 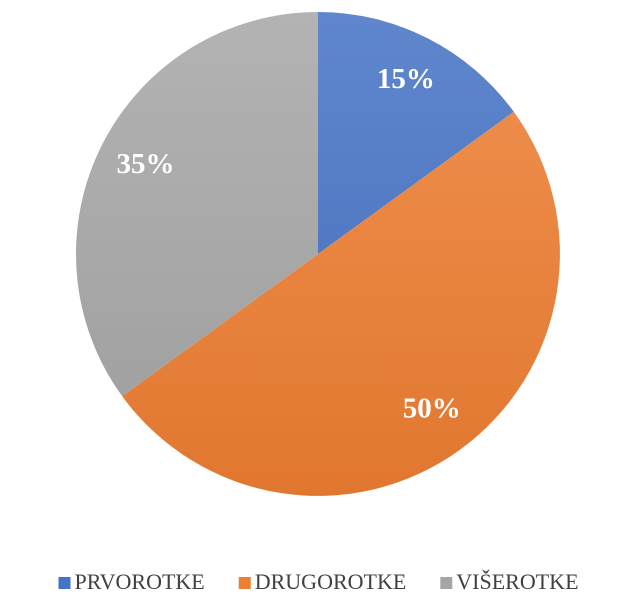 I want to click on legend-label: VIŠEROTKE, so click(x=517, y=581).